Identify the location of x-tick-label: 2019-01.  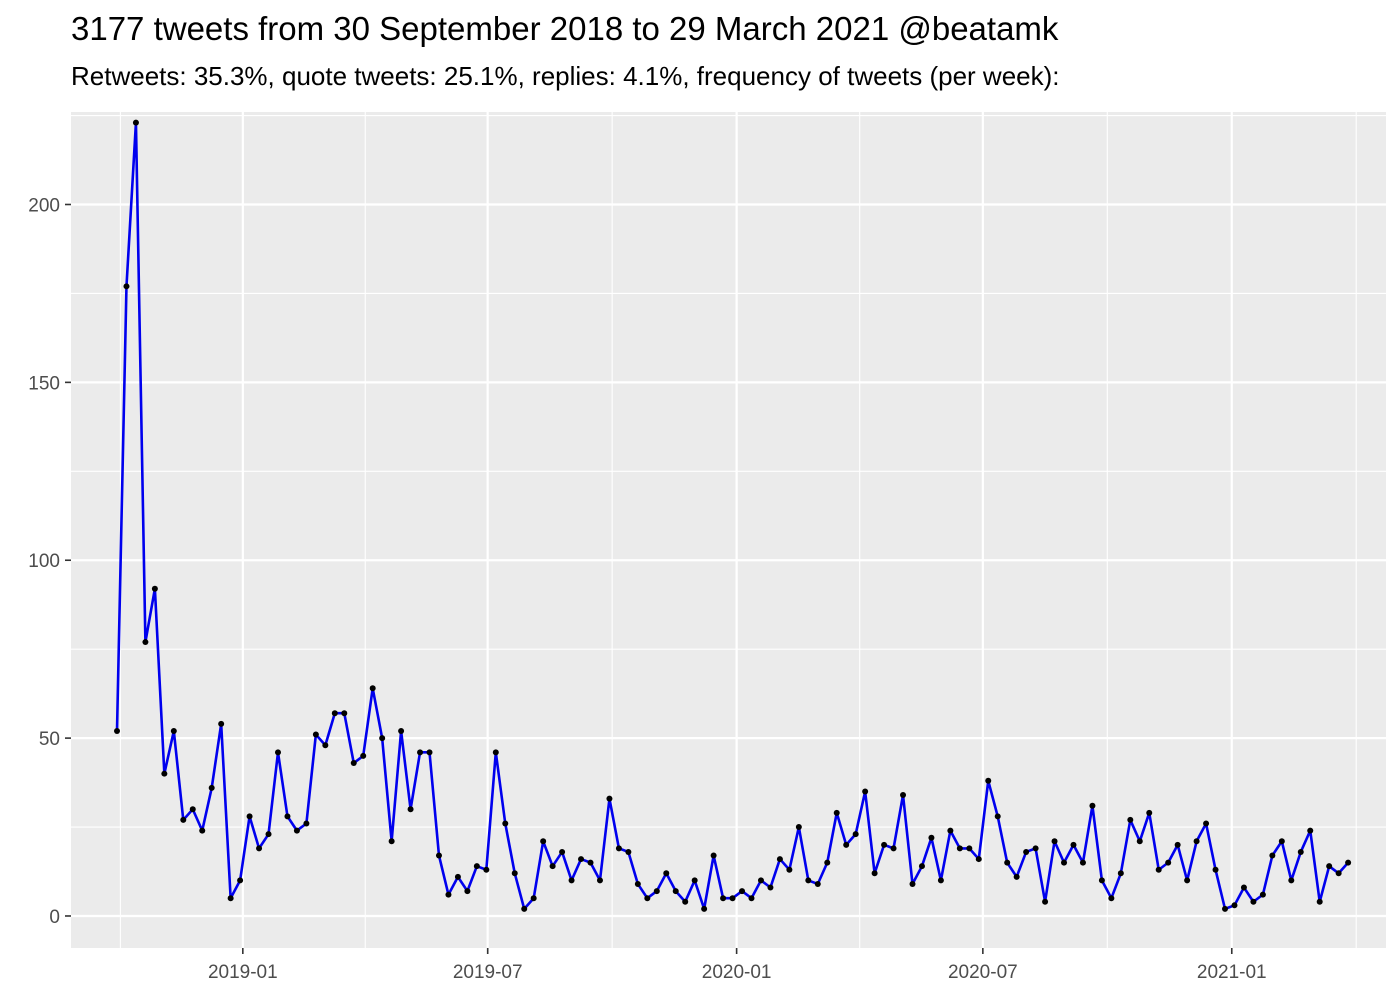
(243, 972).